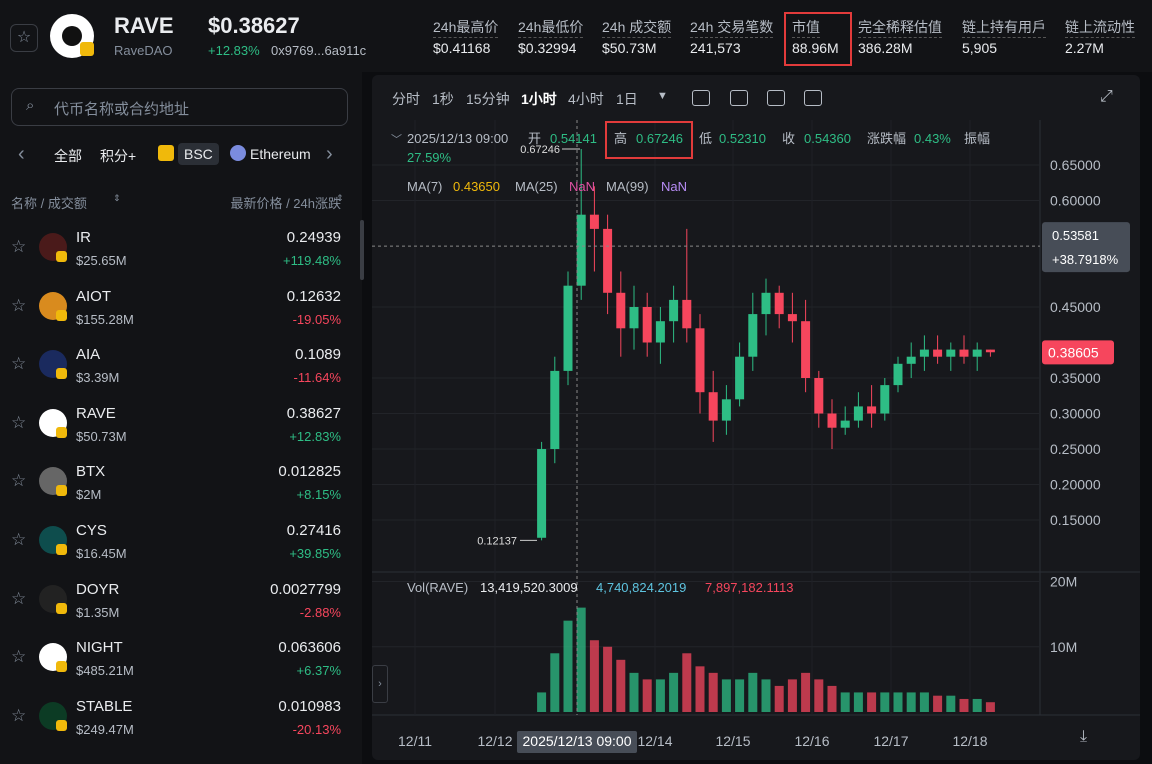 The height and width of the screenshot is (764, 1152). I want to click on token-symbol: RAVE, so click(96, 413).